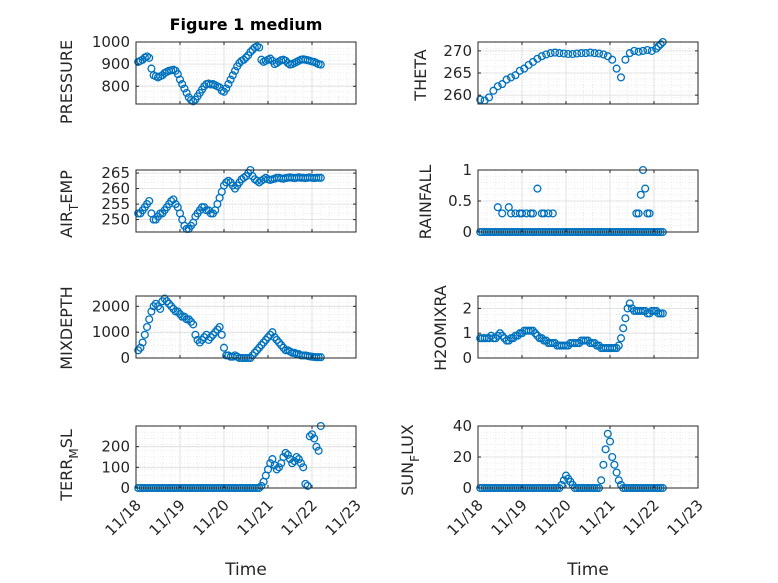  Describe the element at coordinates (246, 327) in the screenshot. I see `axes-frame-mixdepth` at that location.